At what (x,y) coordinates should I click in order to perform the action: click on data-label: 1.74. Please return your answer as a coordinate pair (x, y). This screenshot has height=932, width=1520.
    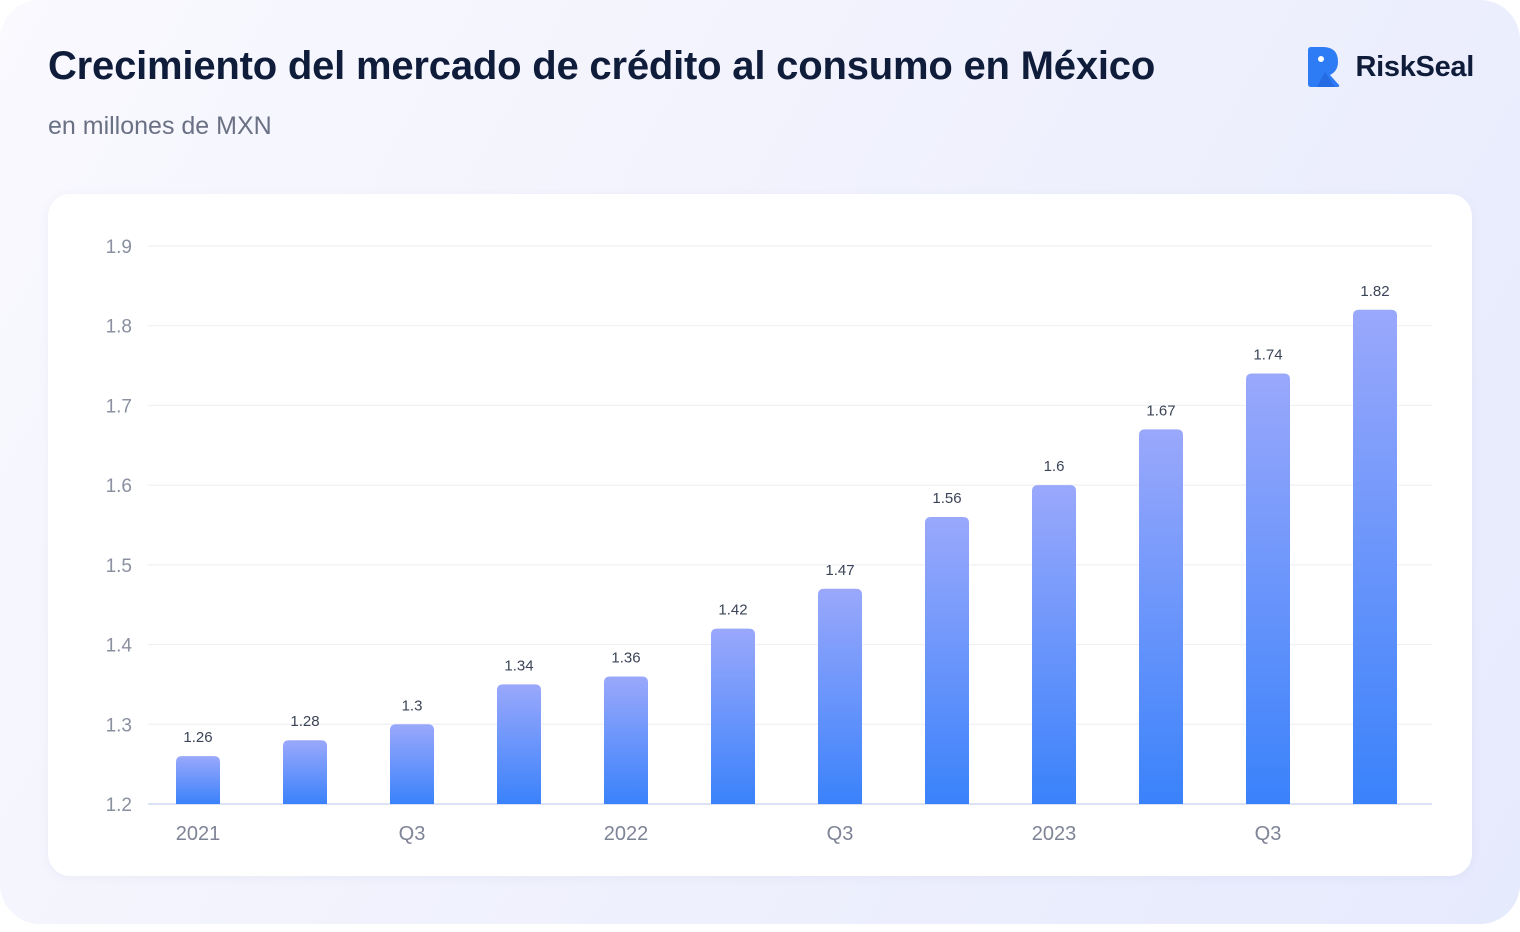
    Looking at the image, I should click on (1267, 355).